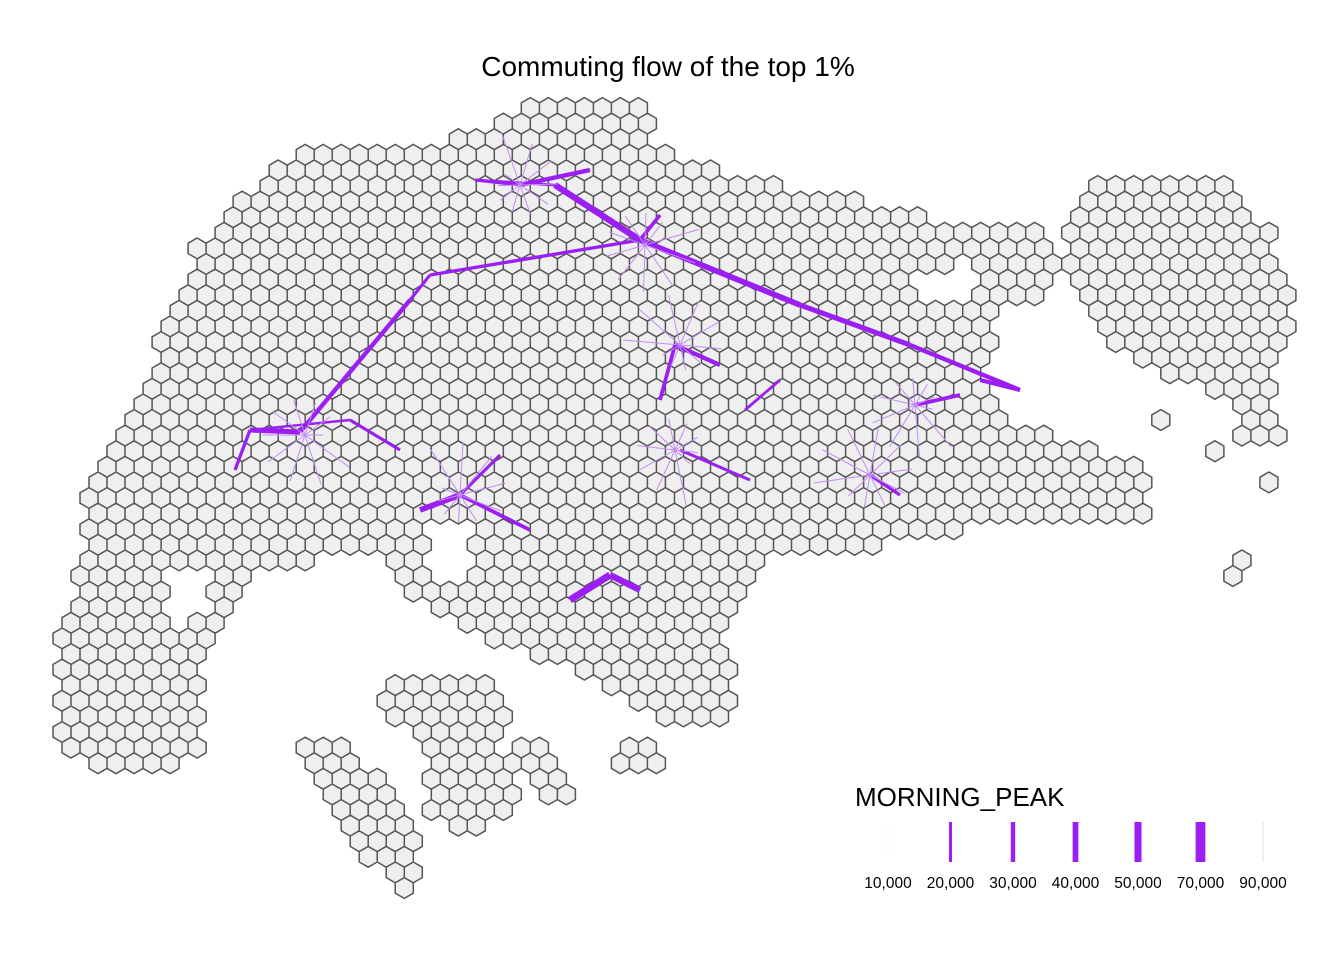 Image resolution: width=1344 pixels, height=960 pixels. What do you see at coordinates (888, 883) in the screenshot?
I see `legend-label-1: 10,000` at bounding box center [888, 883].